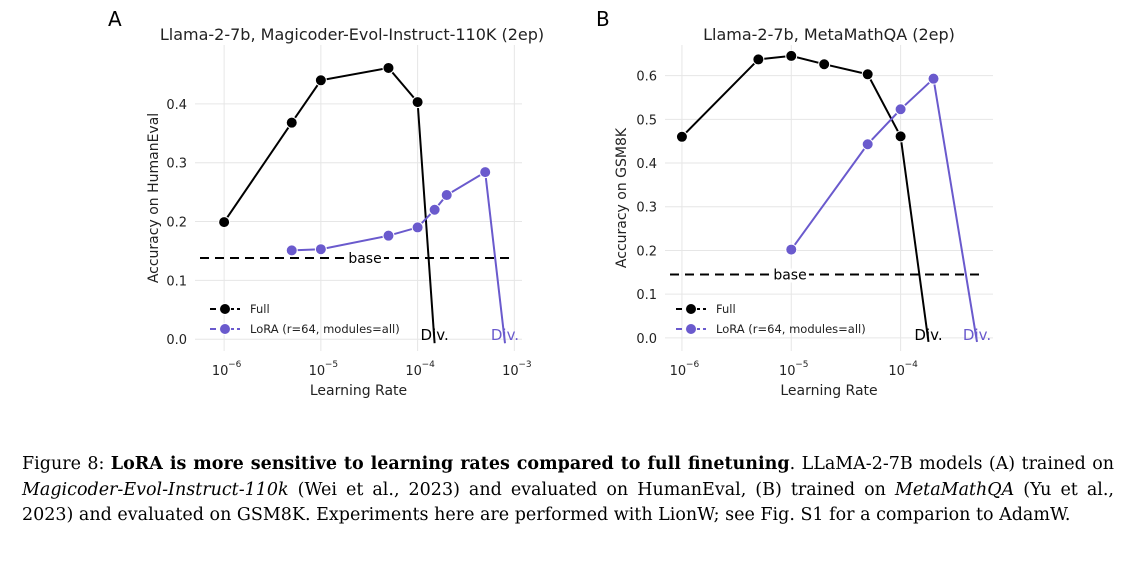  I want to click on y-axis-label: Accuracy on GSM8K, so click(622, 197).